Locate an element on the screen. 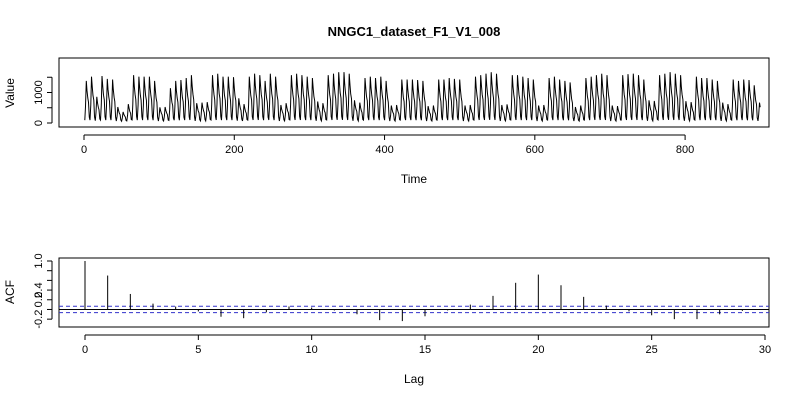 This screenshot has height=405, width=800. lag-x-axis-label: Lag is located at coordinates (414, 379).